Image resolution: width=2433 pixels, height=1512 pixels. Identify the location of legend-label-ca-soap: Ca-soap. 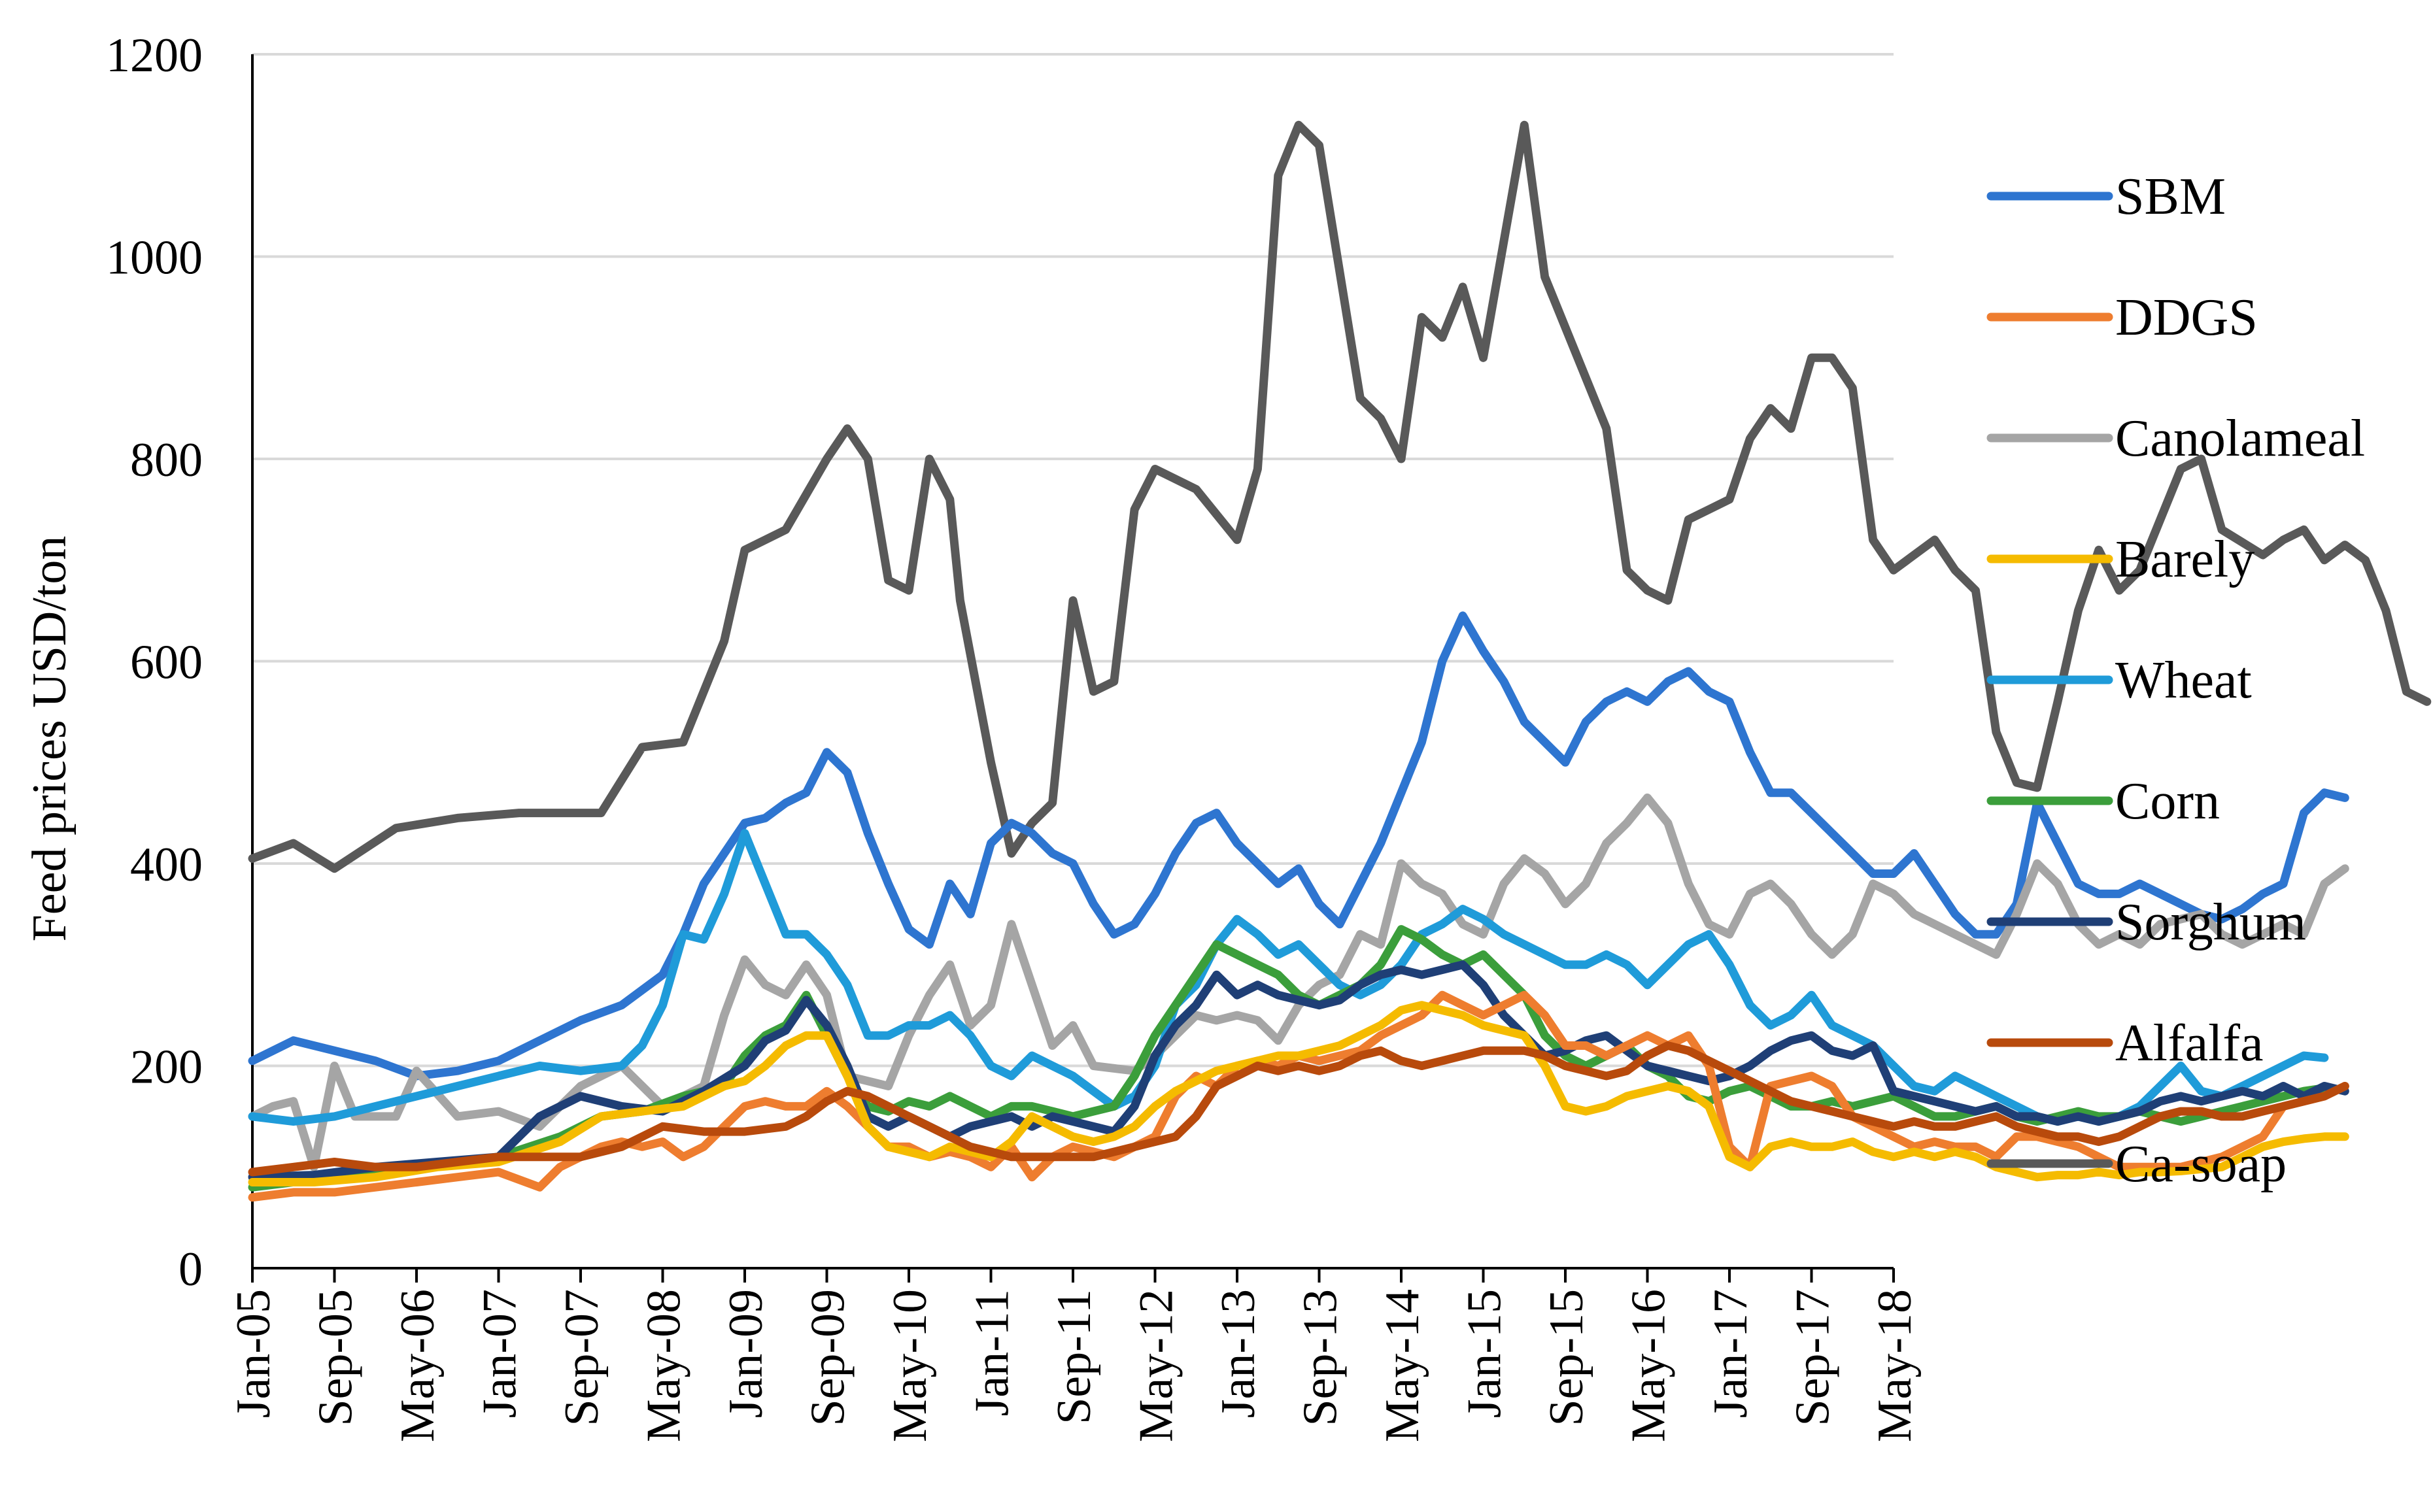
(2201, 1164).